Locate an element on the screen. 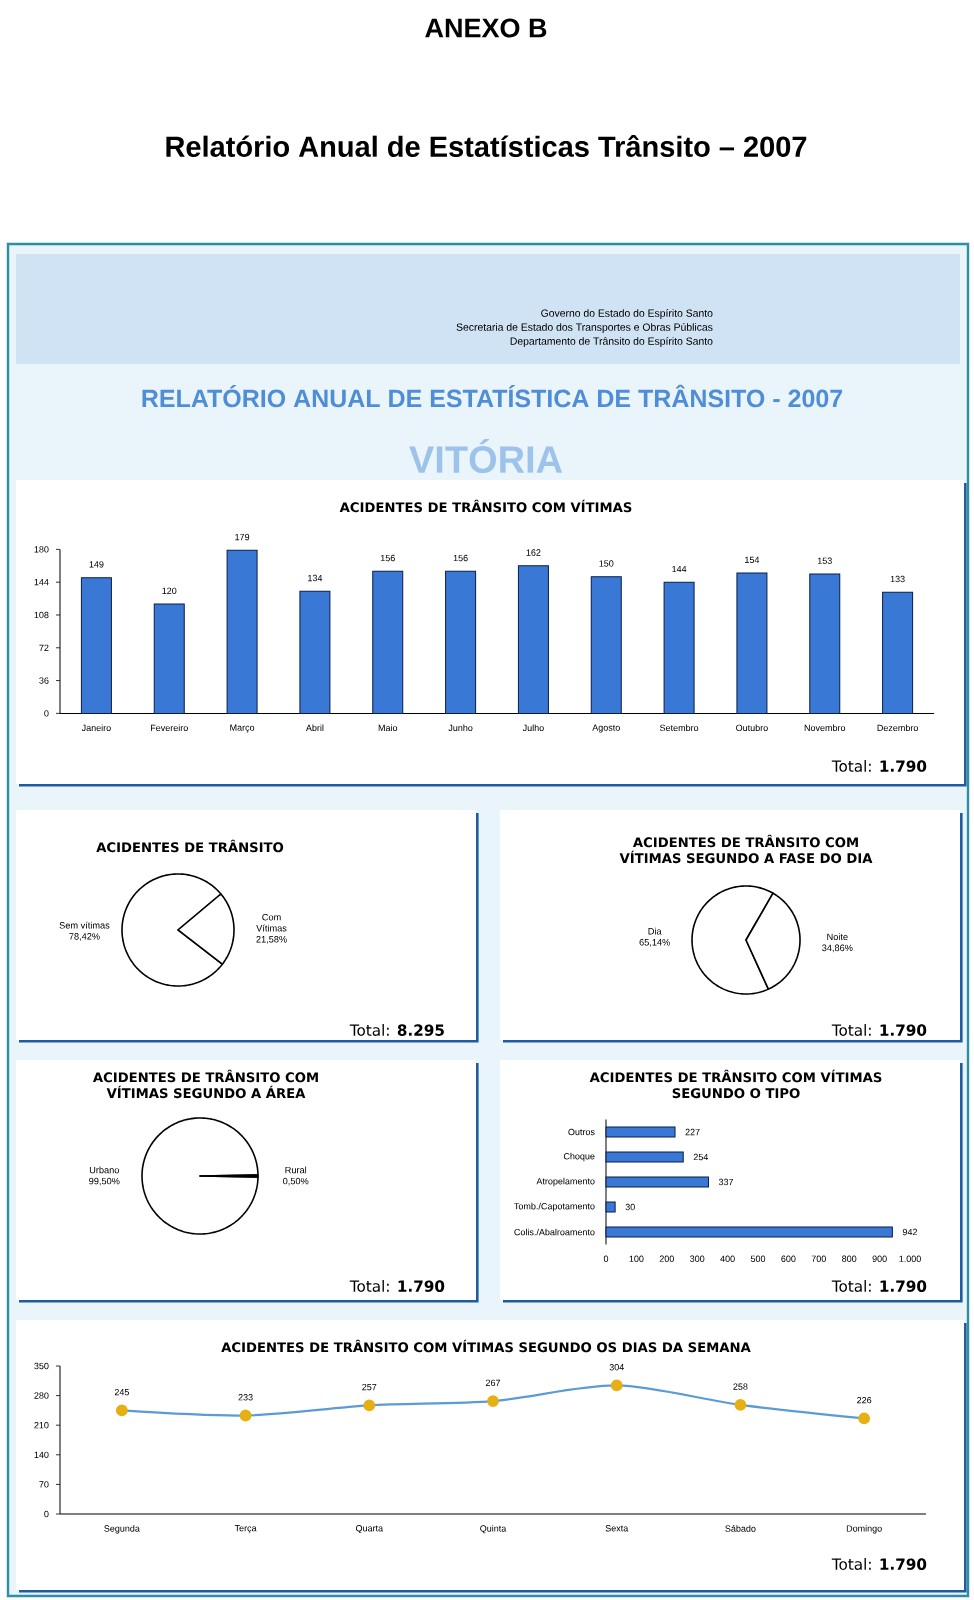 The image size is (974, 1600). text: VITÓRIA is located at coordinates (486, 456).